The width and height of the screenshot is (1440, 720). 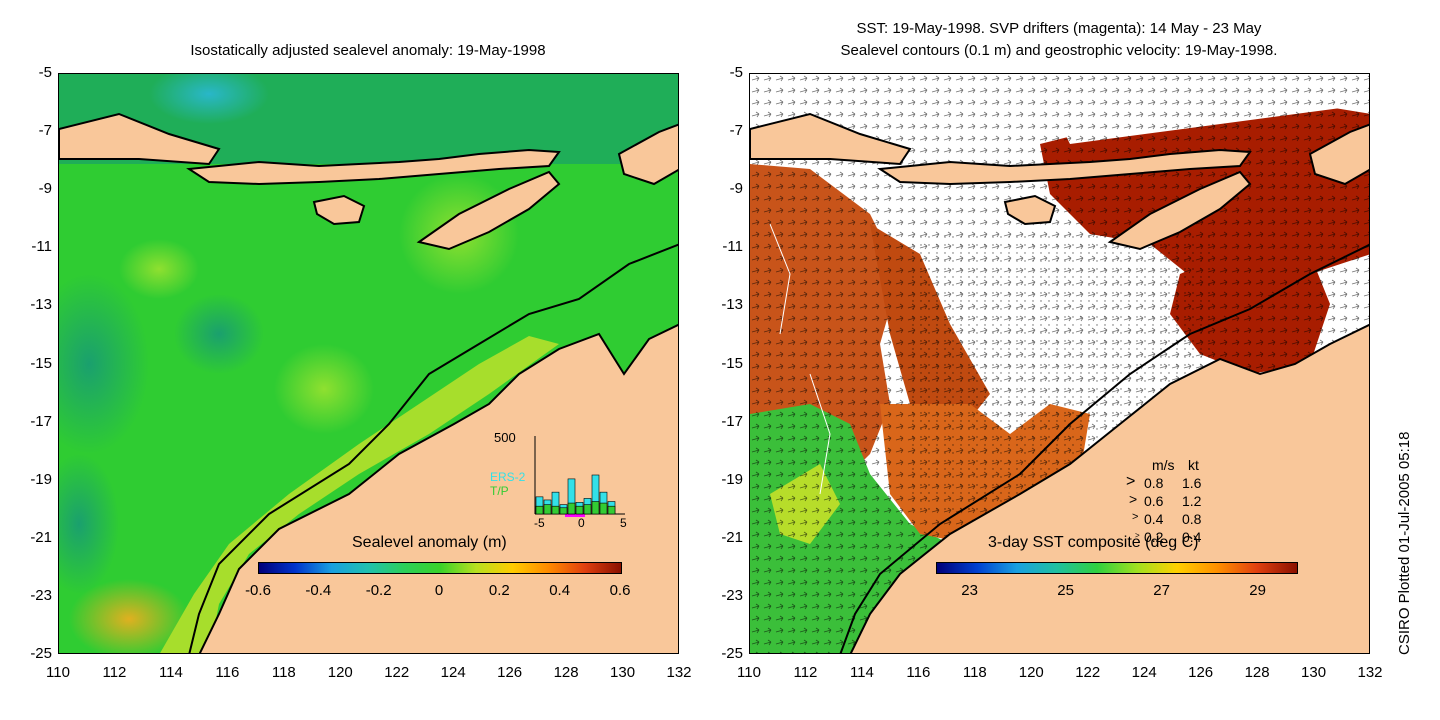 What do you see at coordinates (89, 524) in the screenshot?
I see `low-anomaly-patch-sw` at bounding box center [89, 524].